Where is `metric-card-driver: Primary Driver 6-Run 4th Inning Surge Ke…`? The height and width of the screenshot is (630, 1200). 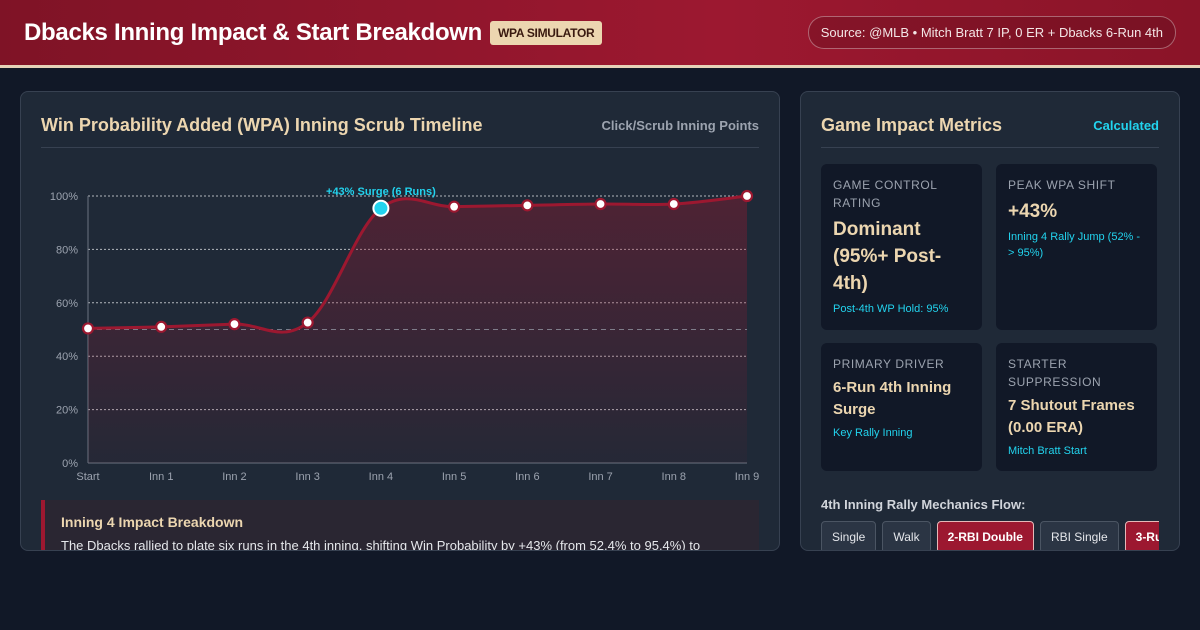
metric-card-driver: Primary Driver 6-Run 4th Inning Surge Ke… is located at coordinates (901, 407).